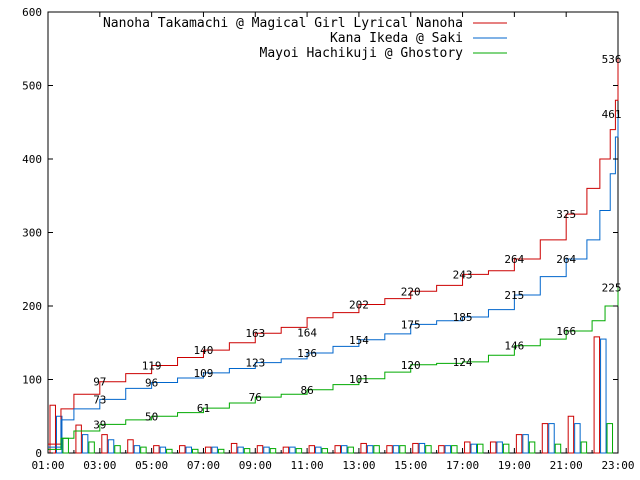 This screenshot has width=640, height=480. Describe the element at coordinates (204, 373) in the screenshot. I see `data-label: 109` at that location.